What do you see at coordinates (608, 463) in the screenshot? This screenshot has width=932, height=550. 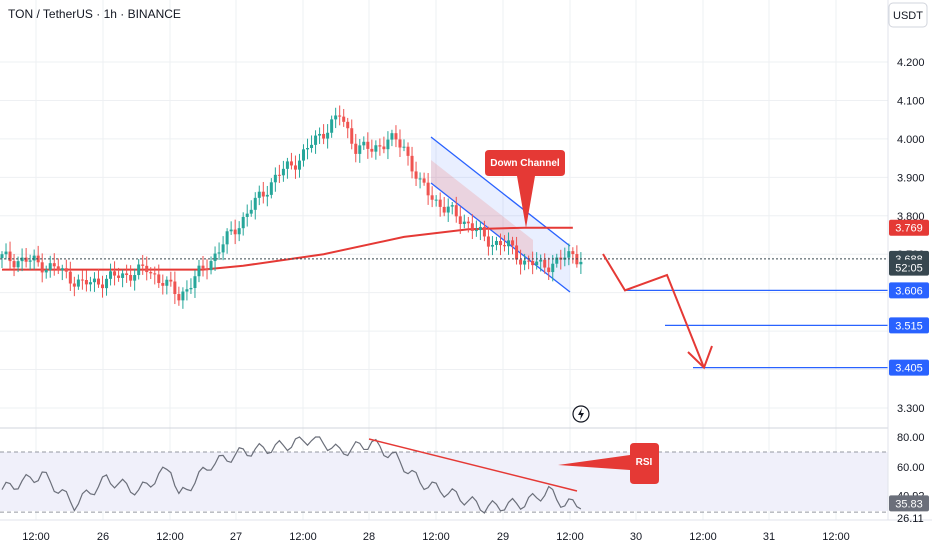 I see `rsi-callout: RSI` at bounding box center [608, 463].